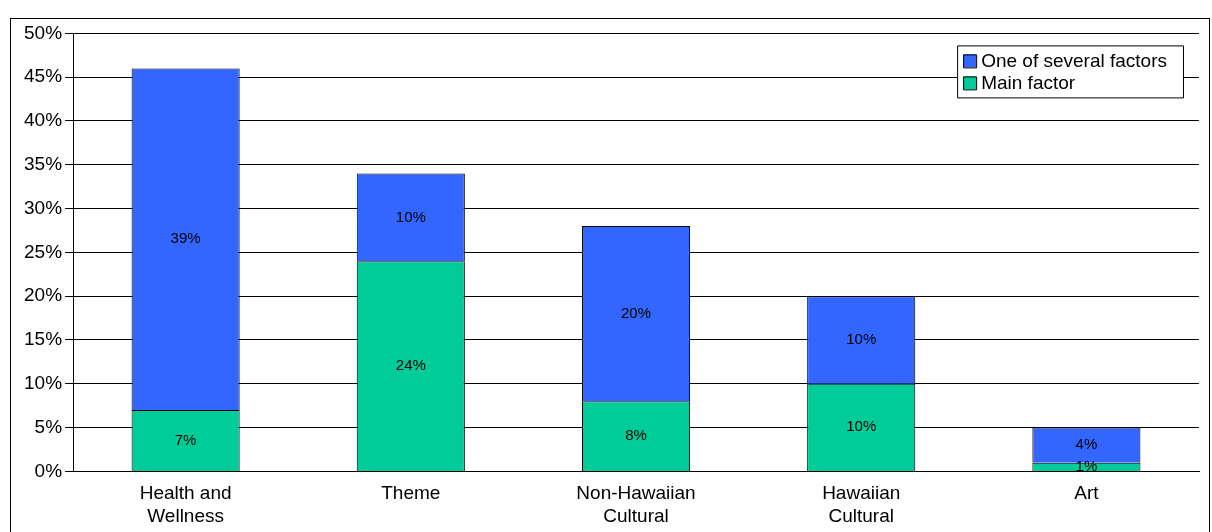  Describe the element at coordinates (43, 76) in the screenshot. I see `y-tick-label: 45%` at that location.